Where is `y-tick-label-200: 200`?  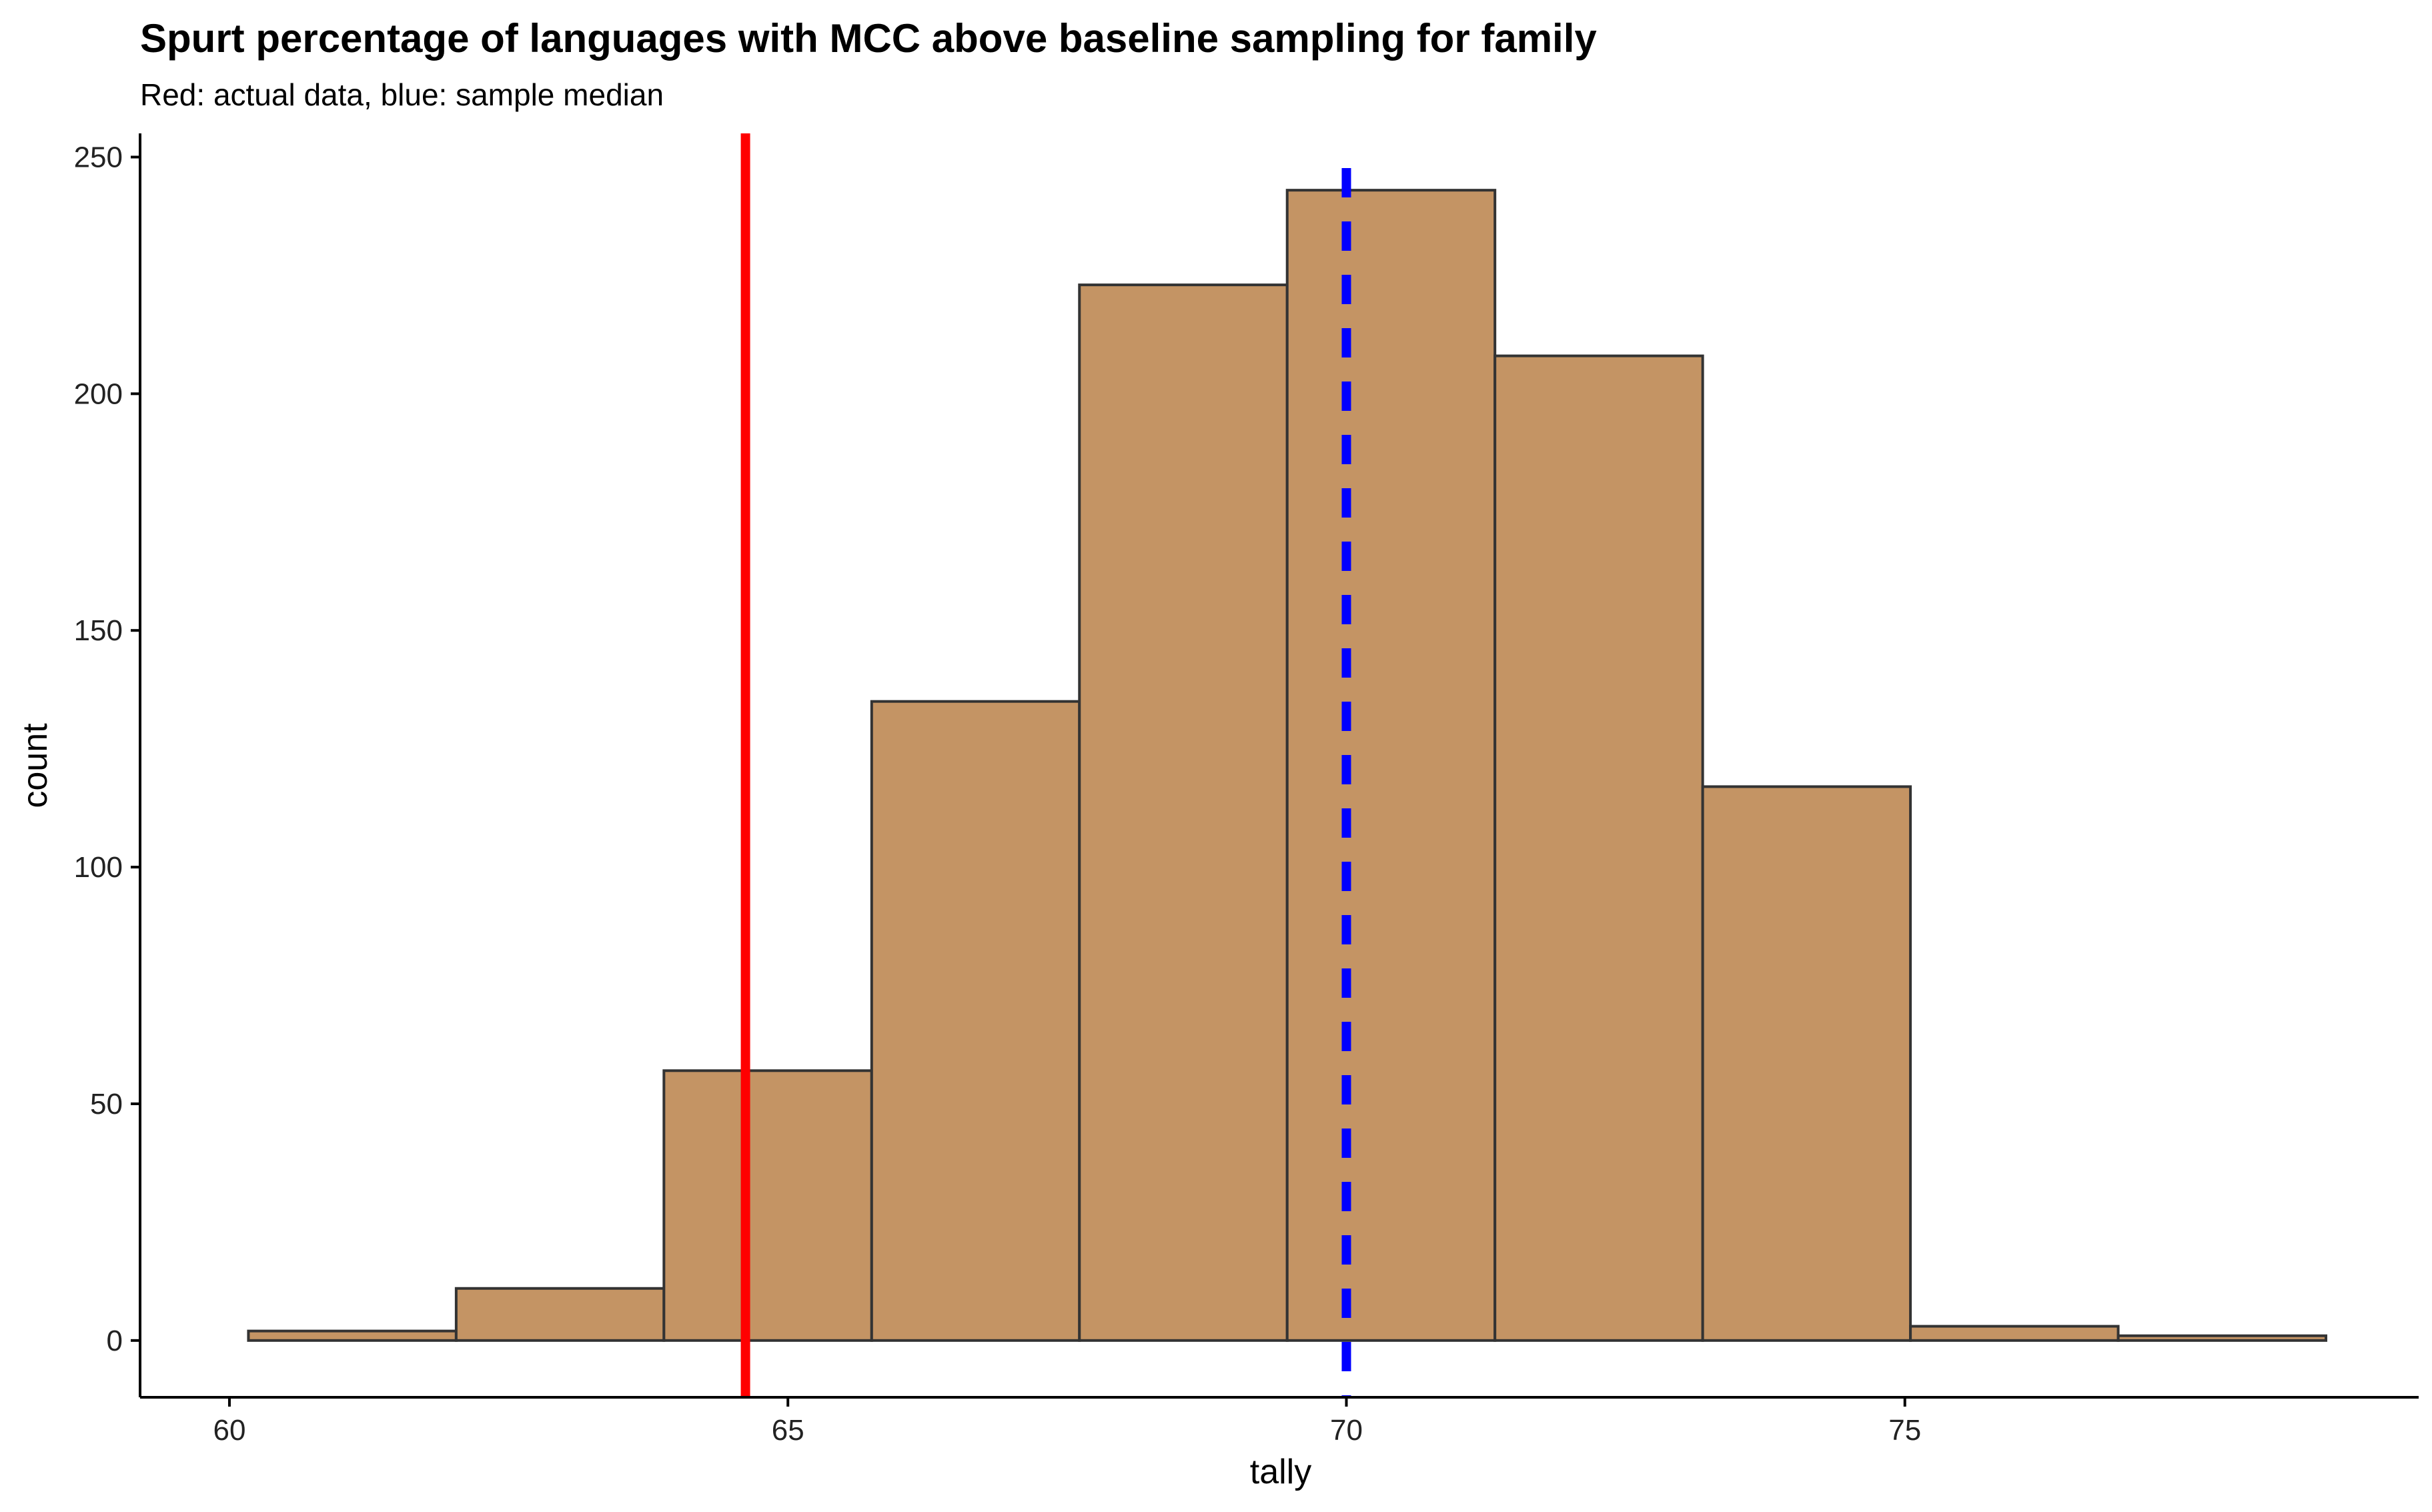 y-tick-label-200: 200 is located at coordinates (98, 393).